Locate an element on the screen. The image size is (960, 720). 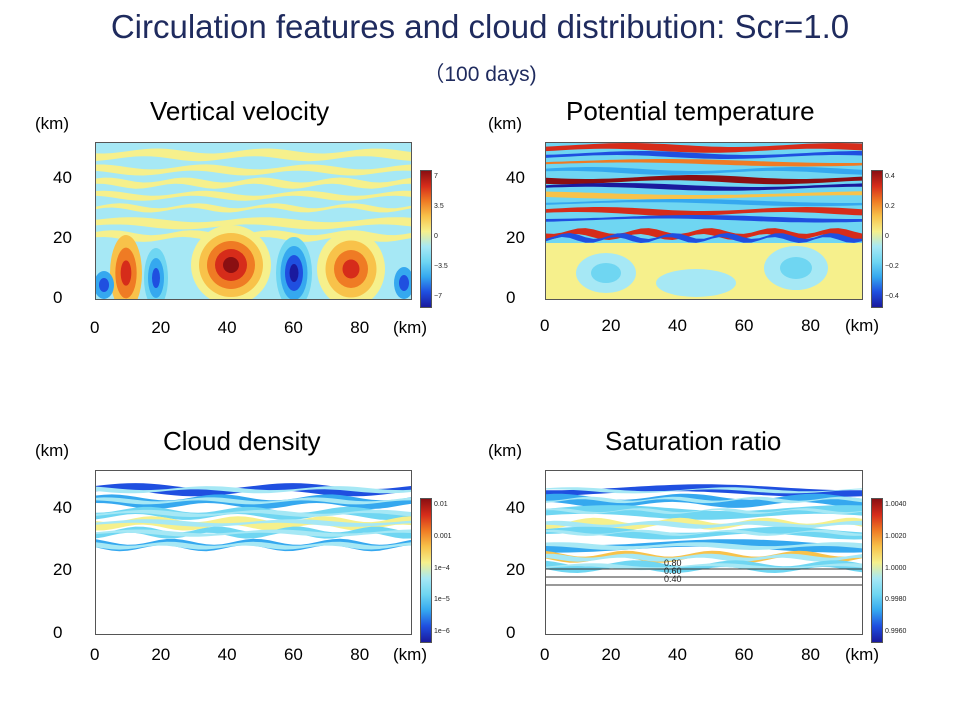
colorbar-tick-label: −0.4 is located at coordinates (892, 296).